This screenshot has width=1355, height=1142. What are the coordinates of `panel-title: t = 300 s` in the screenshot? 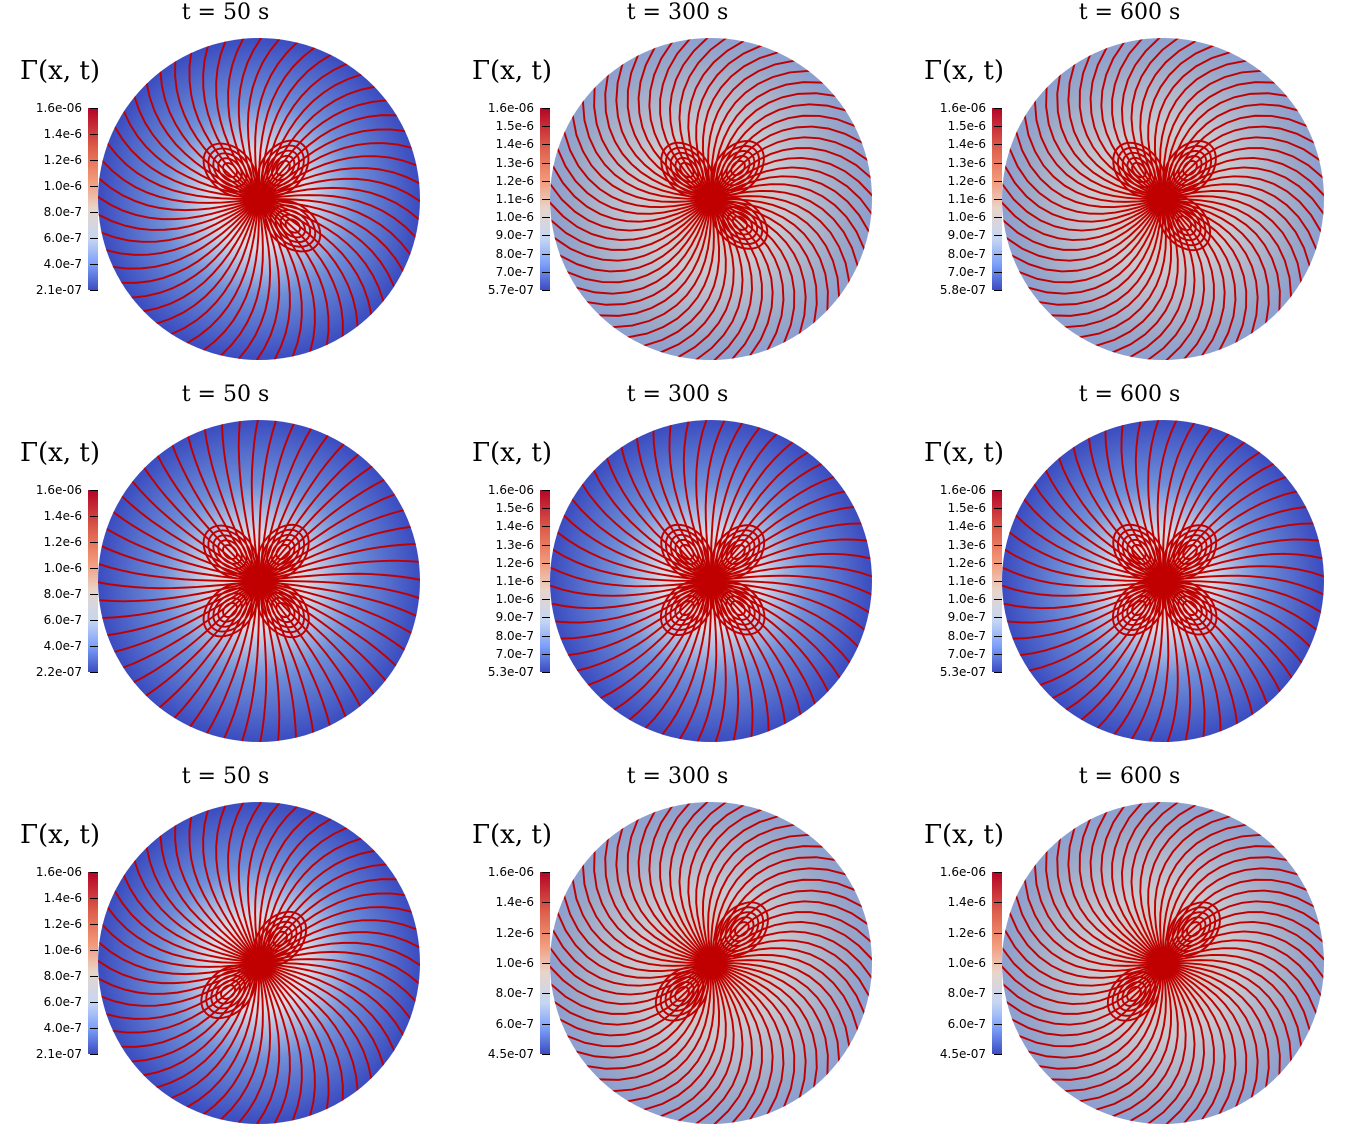 It's located at (677, 776).